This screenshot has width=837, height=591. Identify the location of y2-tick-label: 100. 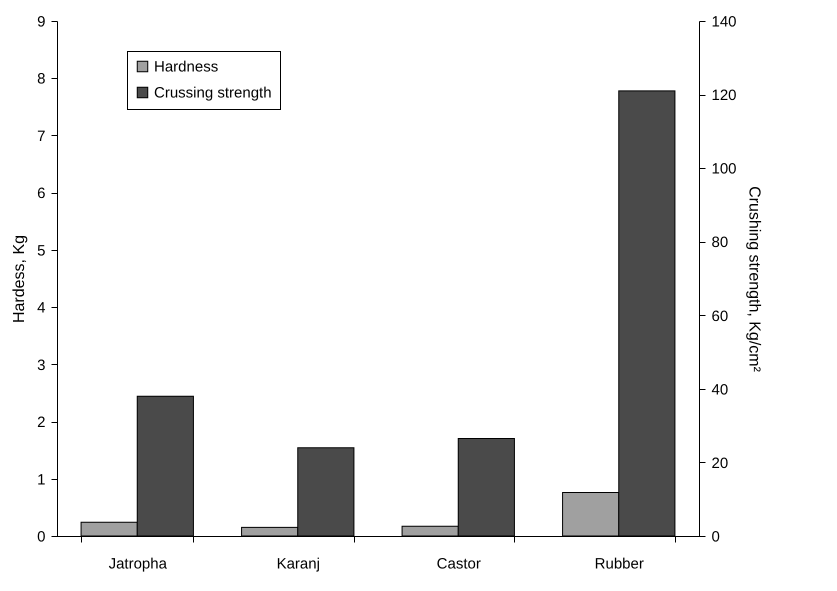
(724, 169).